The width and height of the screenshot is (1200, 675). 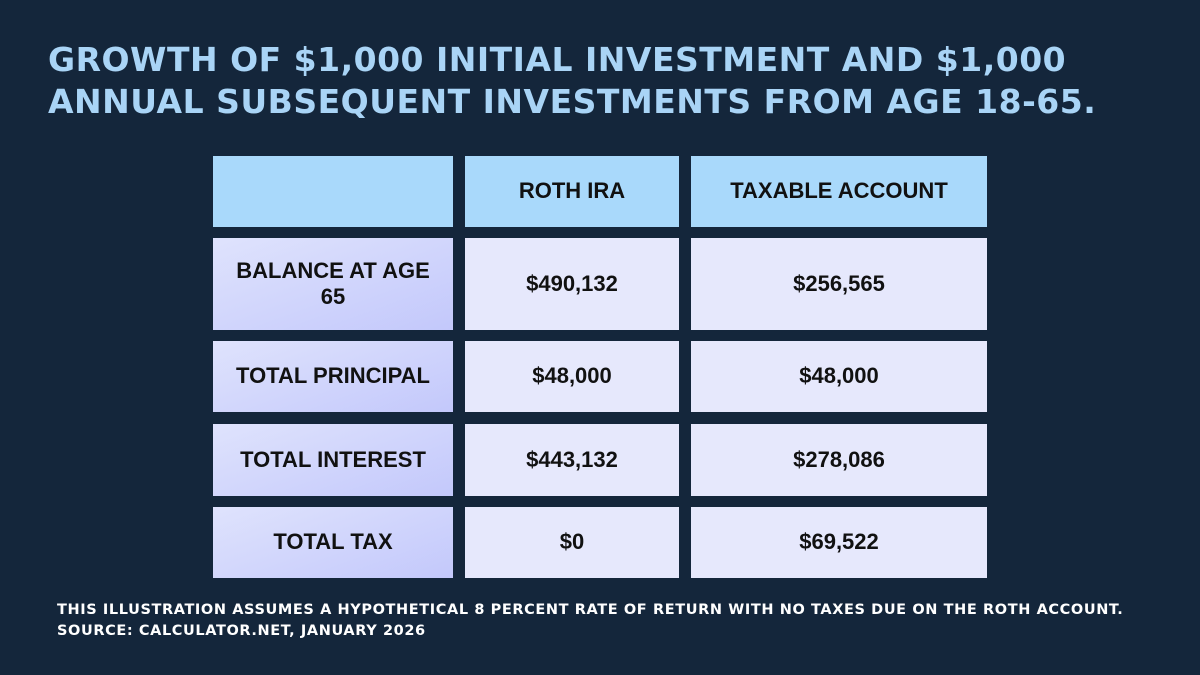 I want to click on table-cell: $256,565, so click(x=839, y=284).